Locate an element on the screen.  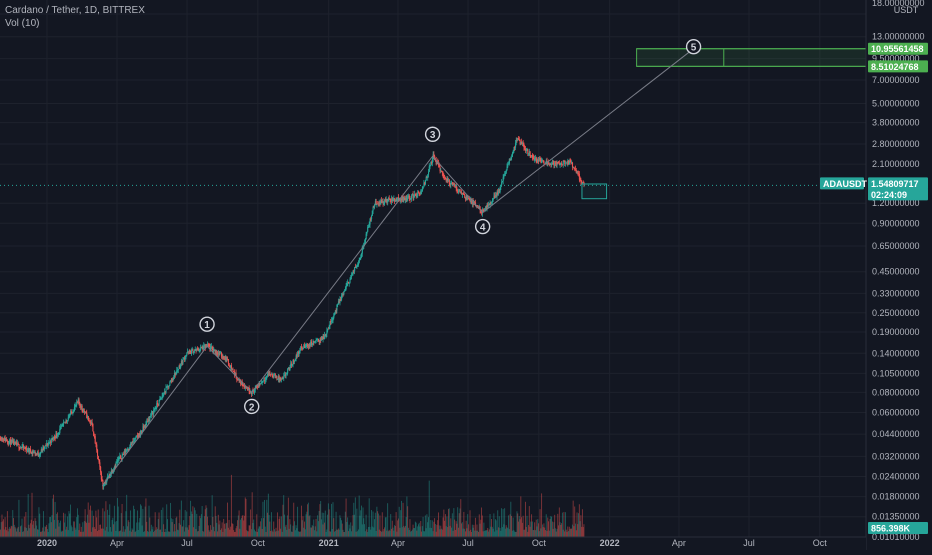
wave-circle is located at coordinates (693, 46).